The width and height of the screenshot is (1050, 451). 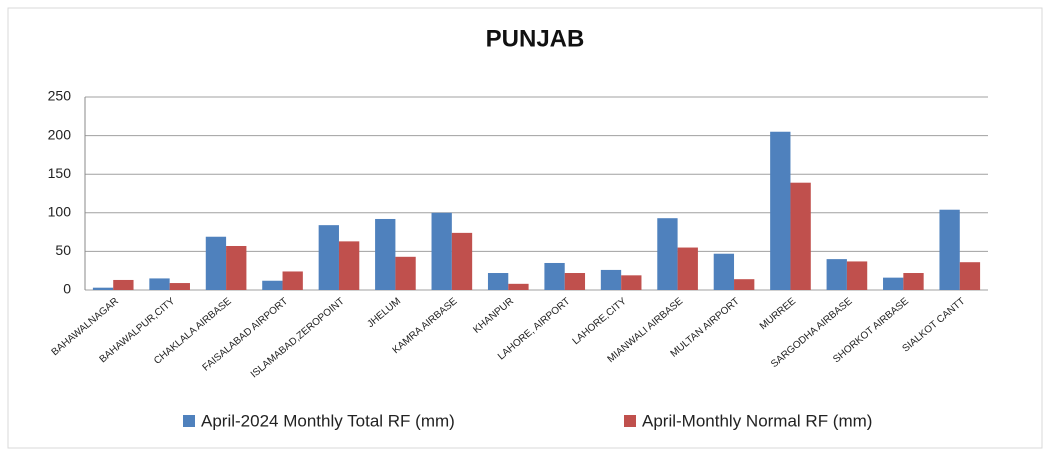 What do you see at coordinates (60, 96) in the screenshot?
I see `y-tick-label: 250` at bounding box center [60, 96].